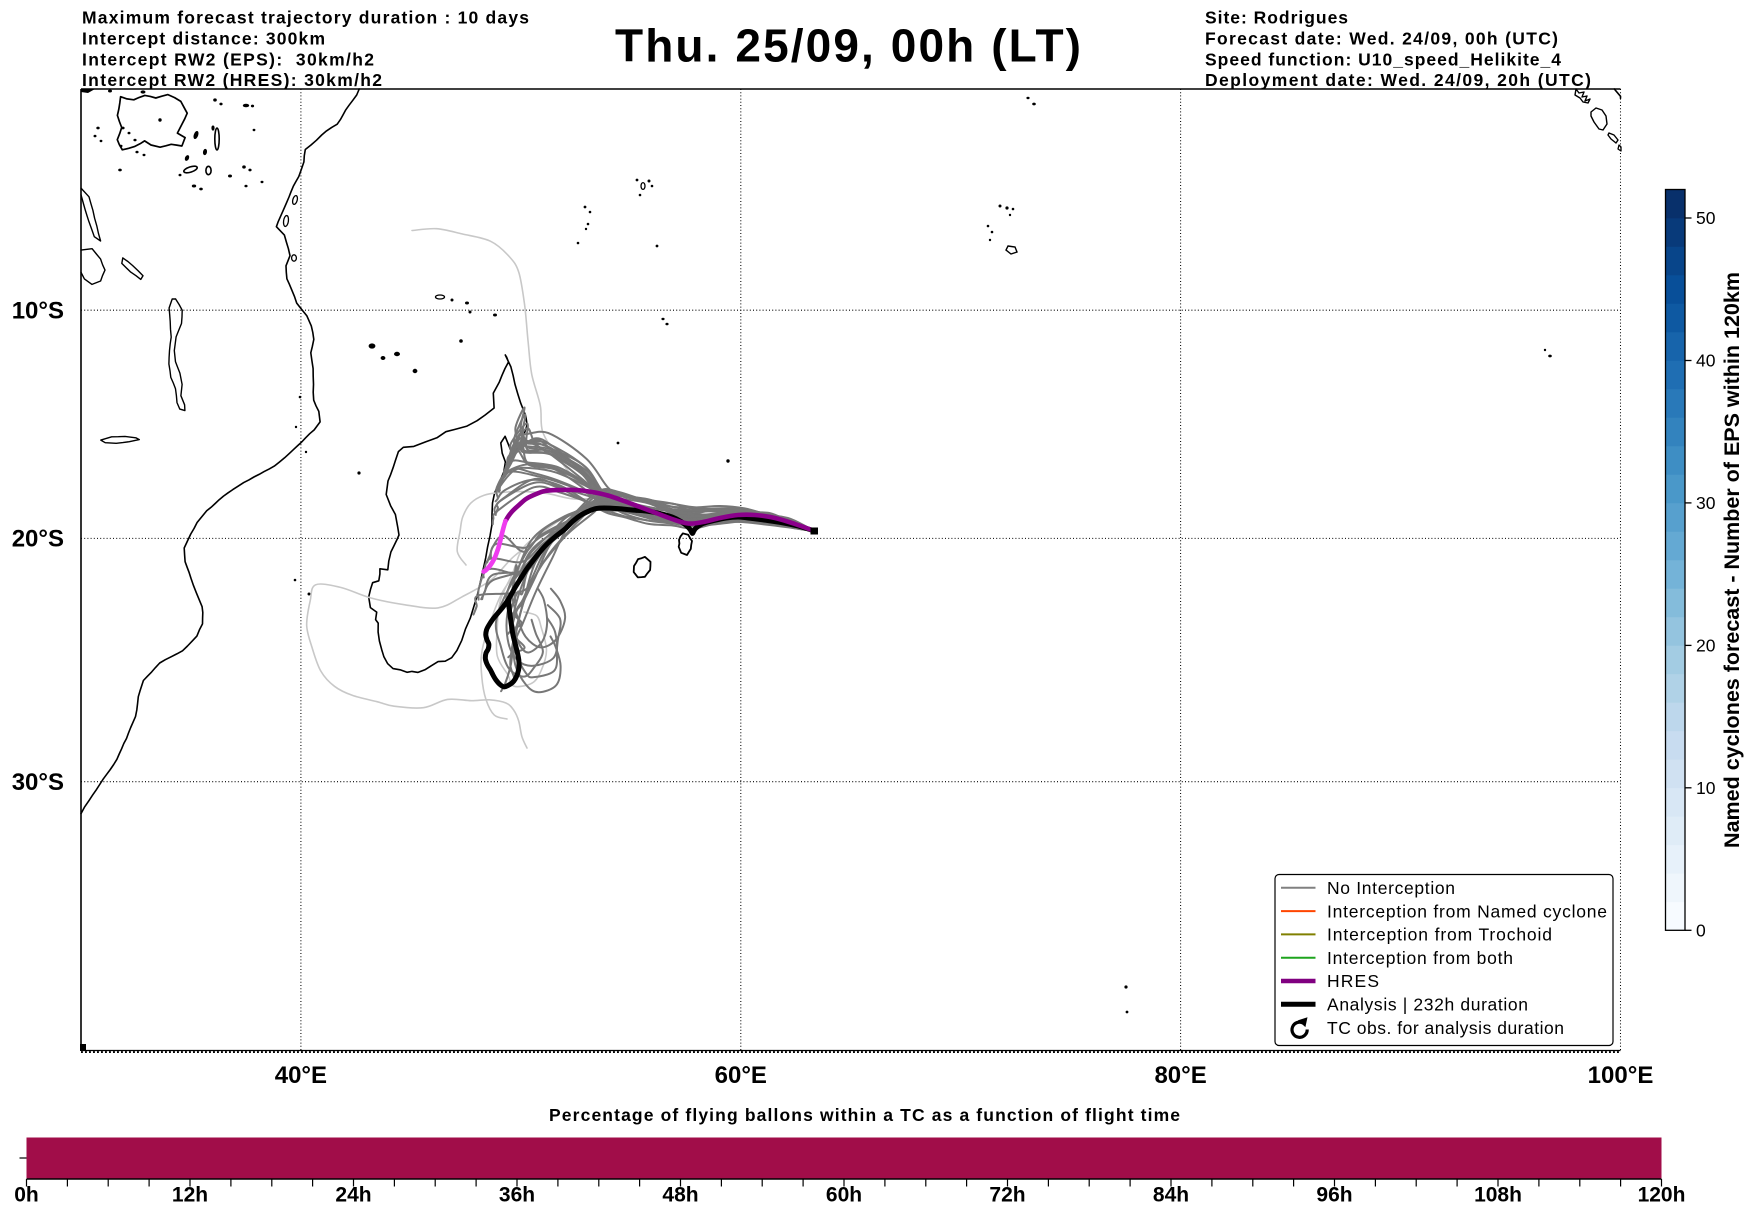 The height and width of the screenshot is (1213, 1752). What do you see at coordinates (1467, 911) in the screenshot?
I see `svg-text:Interception from Named cyclon: Interception from Named cyclone` at bounding box center [1467, 911].